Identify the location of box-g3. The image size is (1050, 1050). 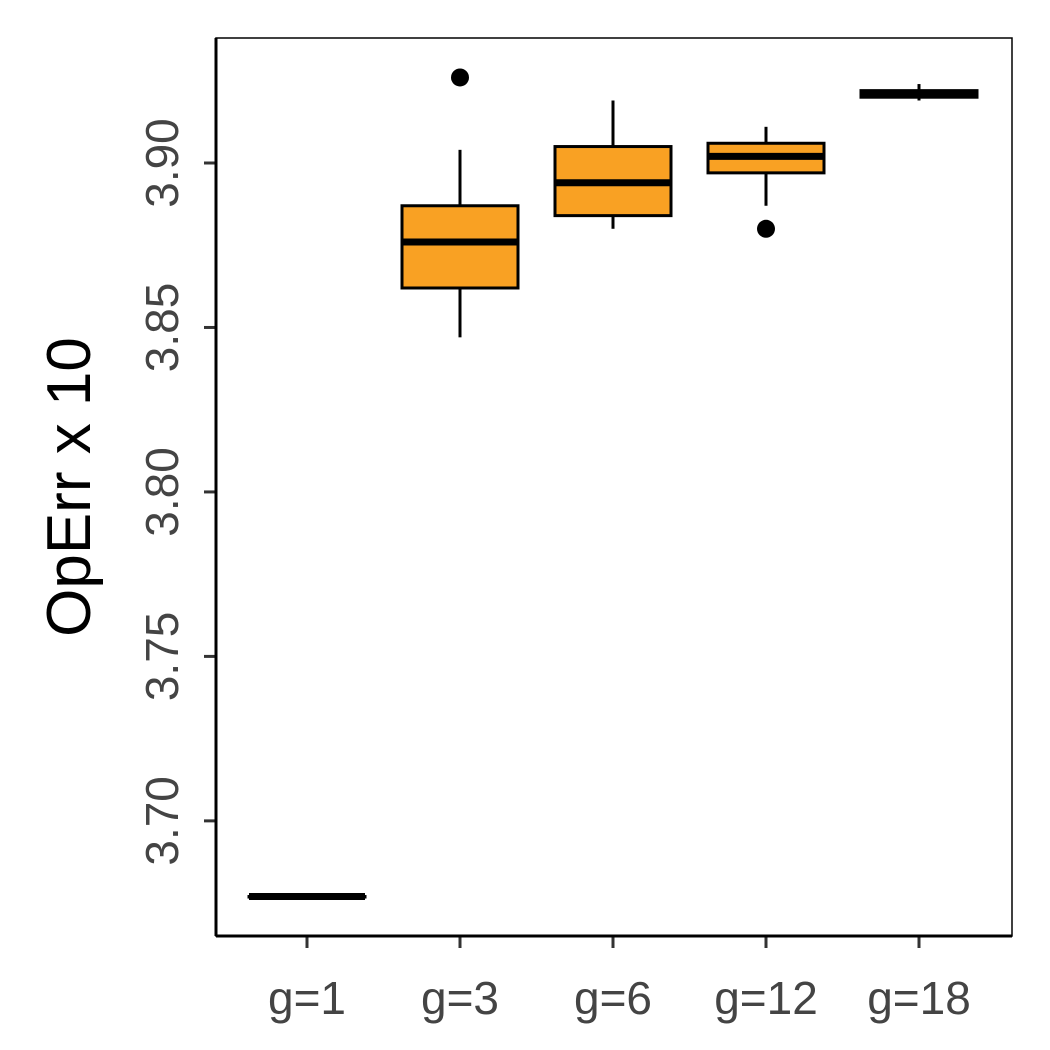
(460, 203).